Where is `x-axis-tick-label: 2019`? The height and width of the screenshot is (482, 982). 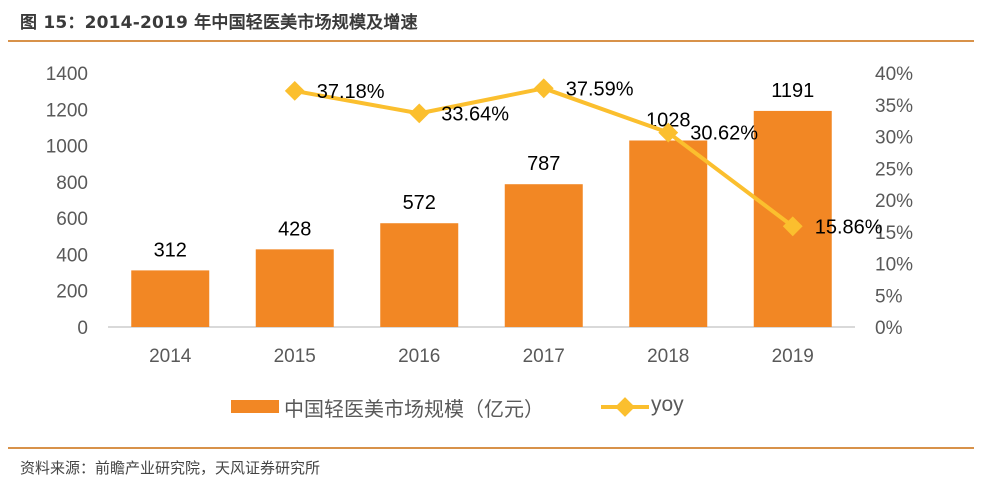
x-axis-tick-label: 2019 is located at coordinates (793, 356).